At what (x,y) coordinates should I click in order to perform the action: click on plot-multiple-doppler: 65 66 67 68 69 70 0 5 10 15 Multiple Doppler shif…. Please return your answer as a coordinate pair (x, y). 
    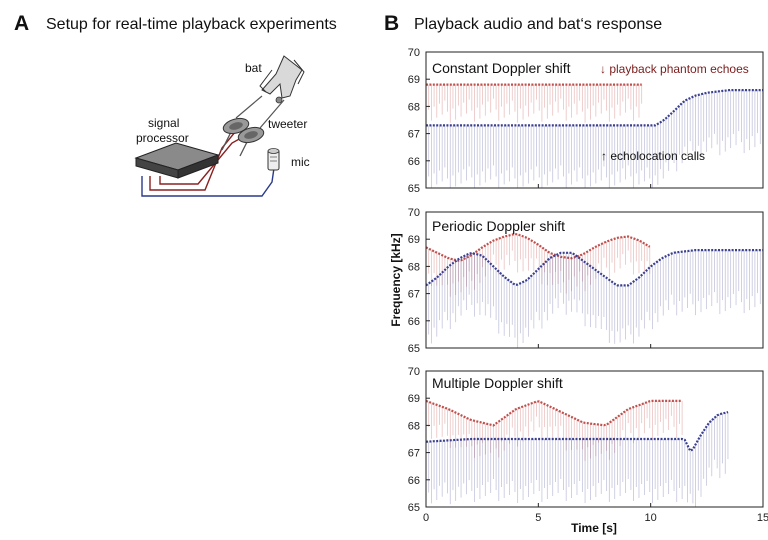
    Looking at the image, I should click on (588, 445).